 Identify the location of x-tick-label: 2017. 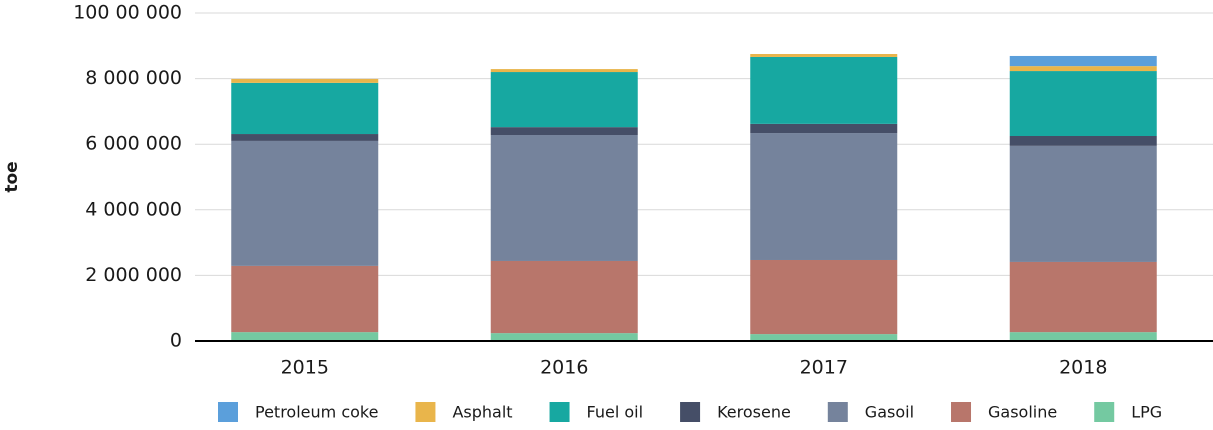
(824, 368).